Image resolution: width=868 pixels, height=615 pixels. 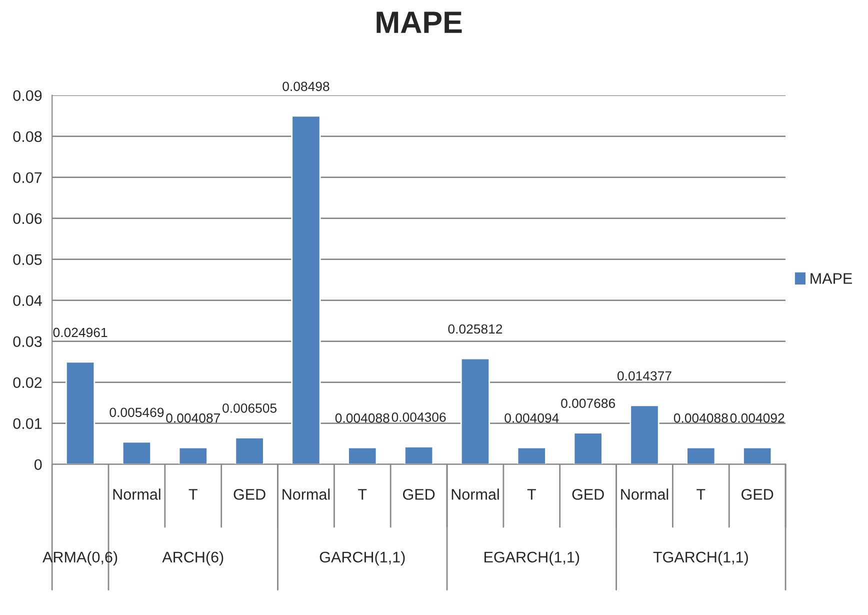 What do you see at coordinates (249, 408) in the screenshot?
I see `data-label: 0.006505` at bounding box center [249, 408].